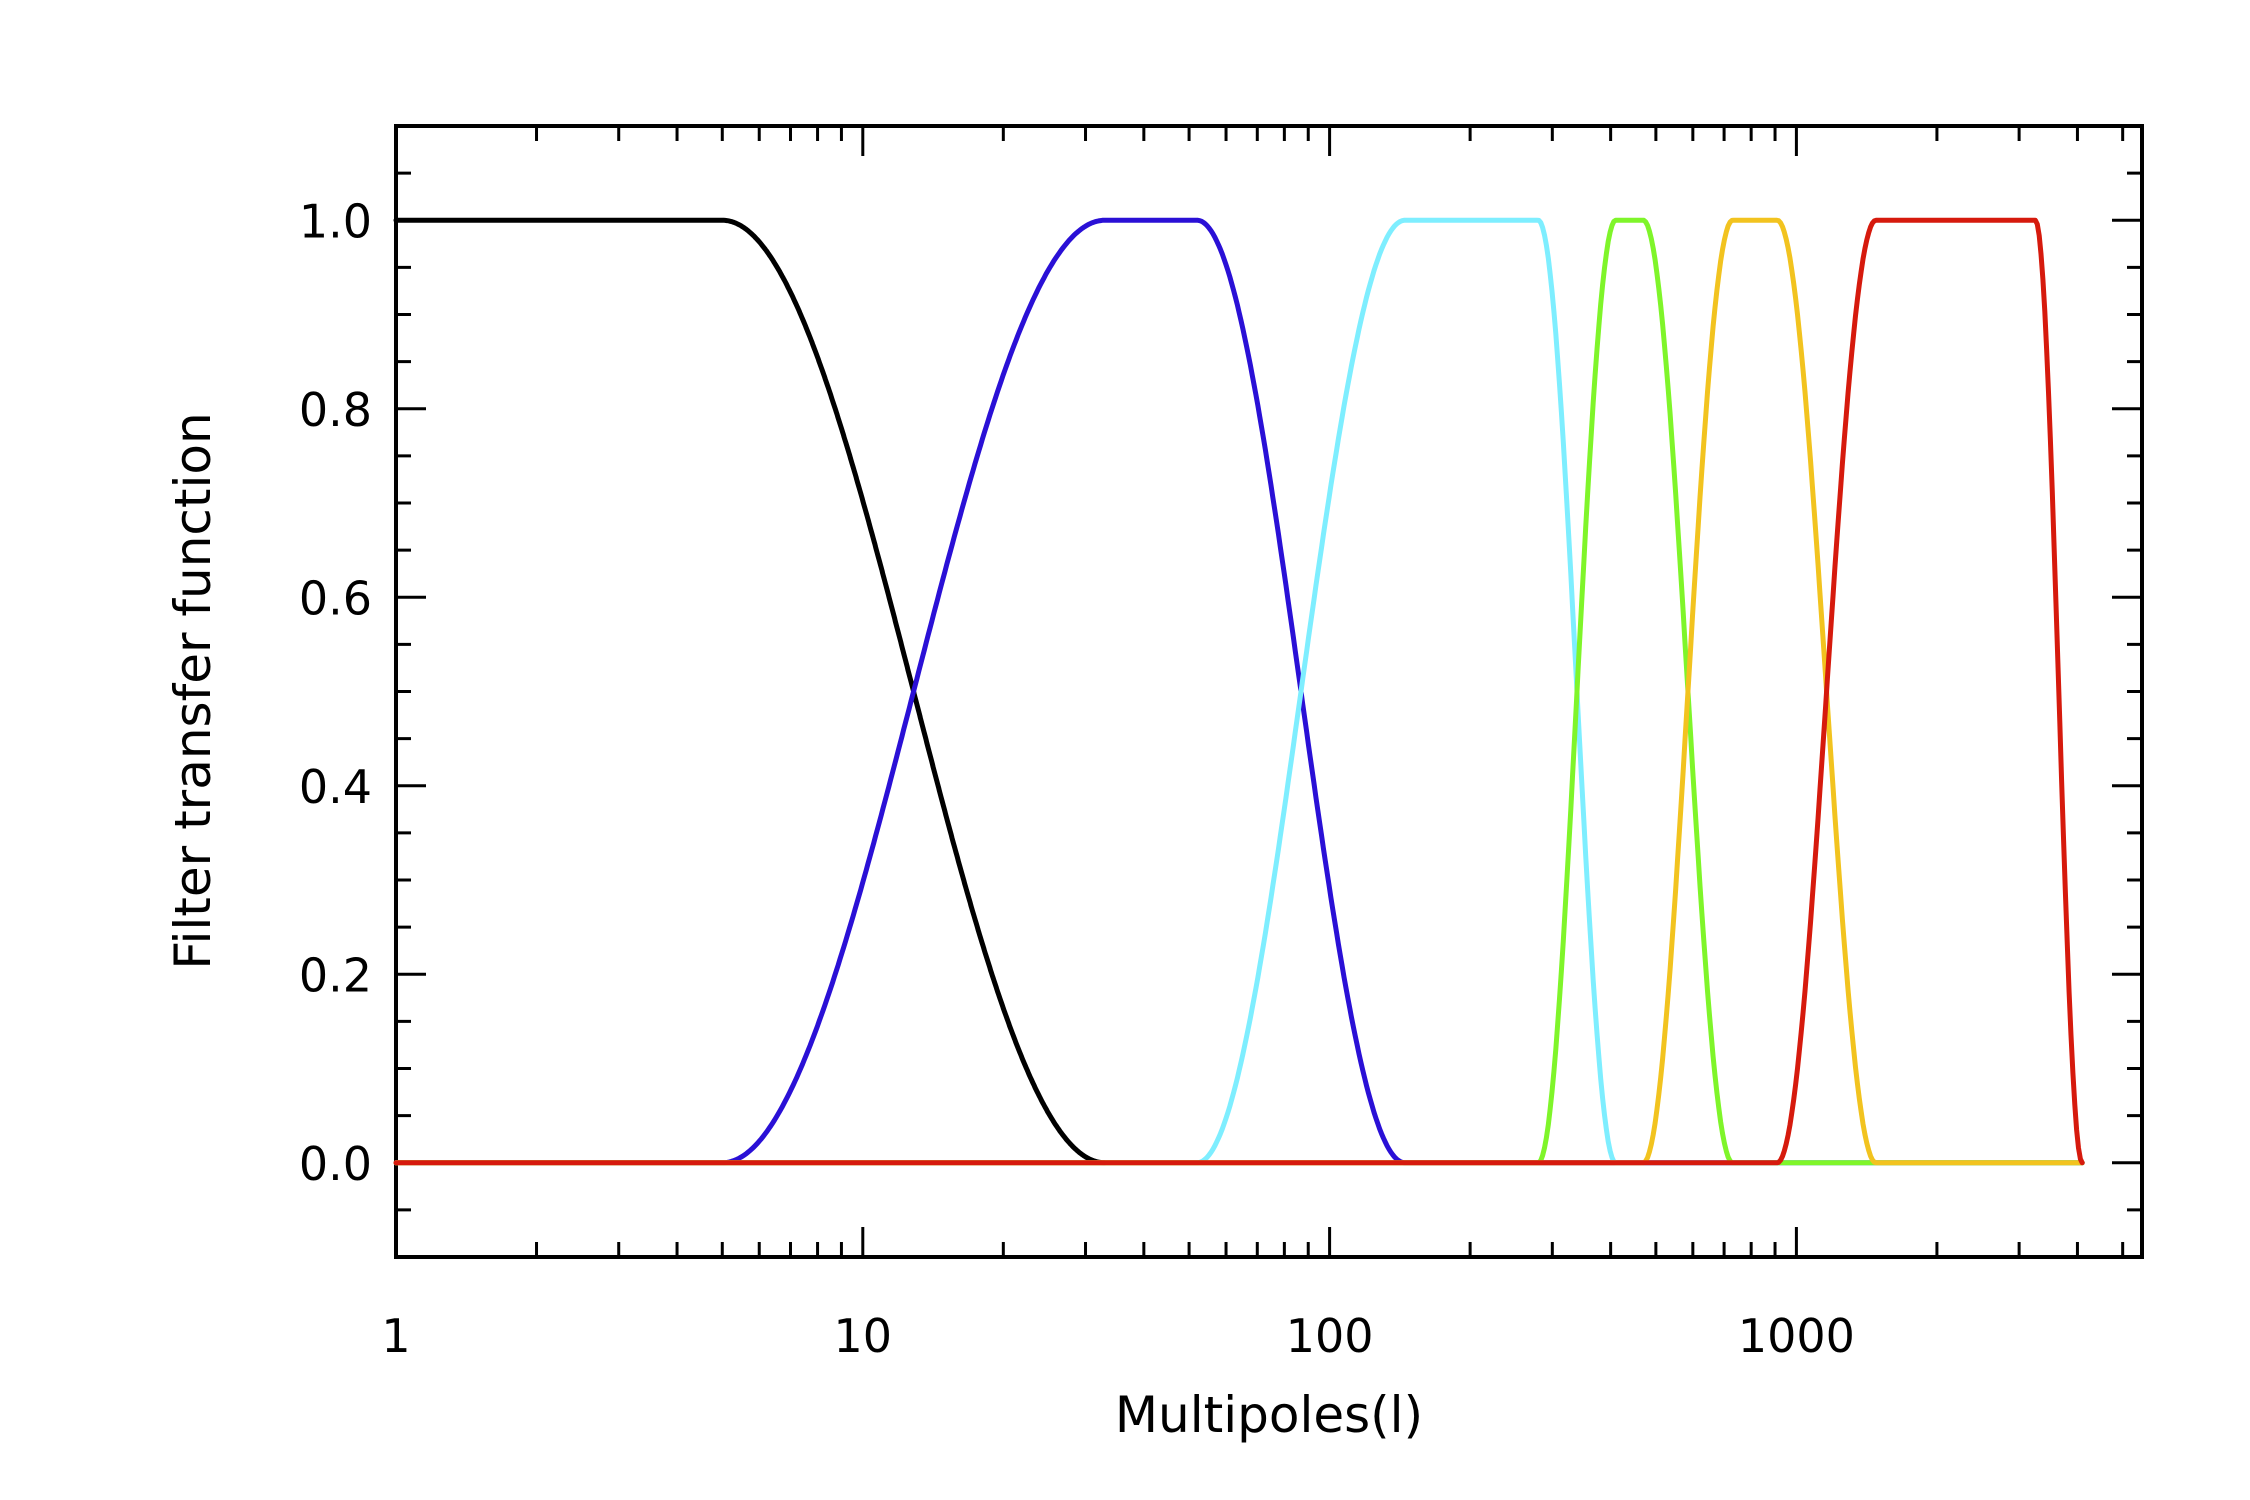  I want to click on x-tick-label: 1, so click(395, 1336).